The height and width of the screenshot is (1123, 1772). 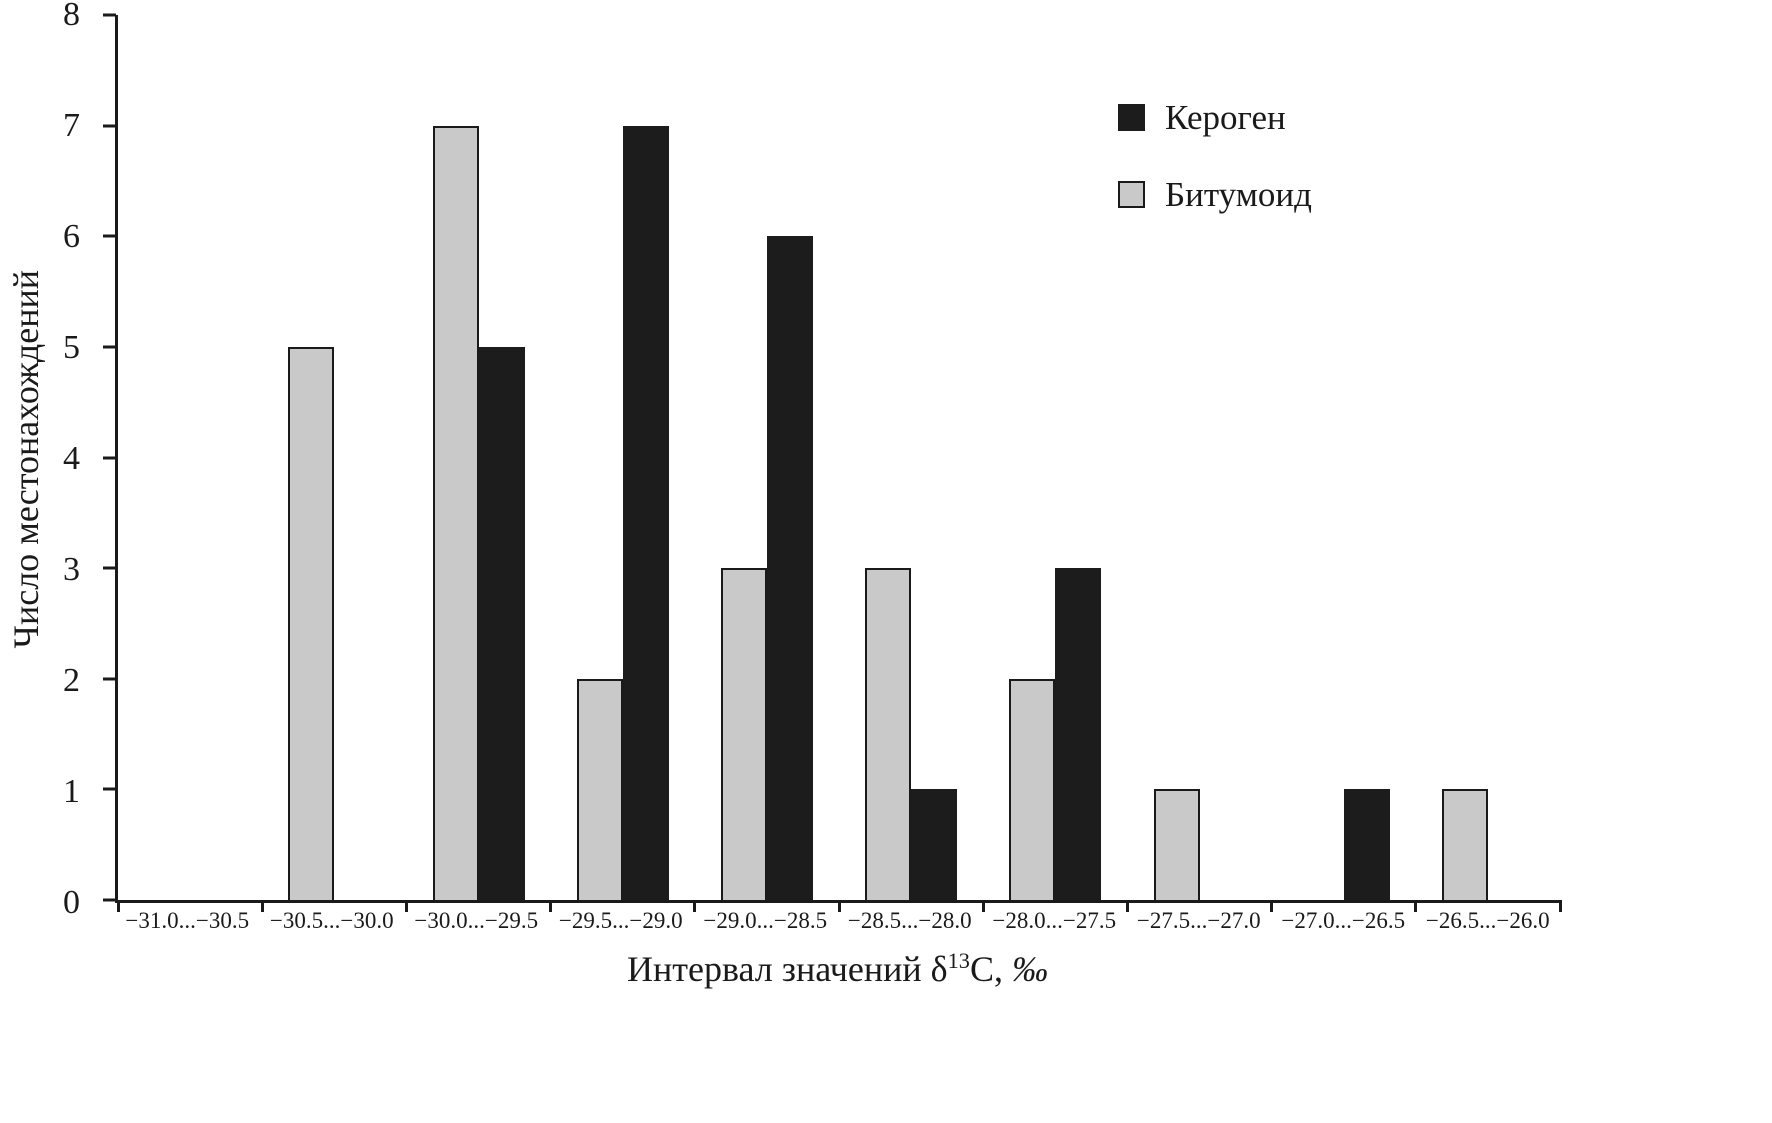 What do you see at coordinates (71, 16) in the screenshot?
I see `y-tick-label: 8` at bounding box center [71, 16].